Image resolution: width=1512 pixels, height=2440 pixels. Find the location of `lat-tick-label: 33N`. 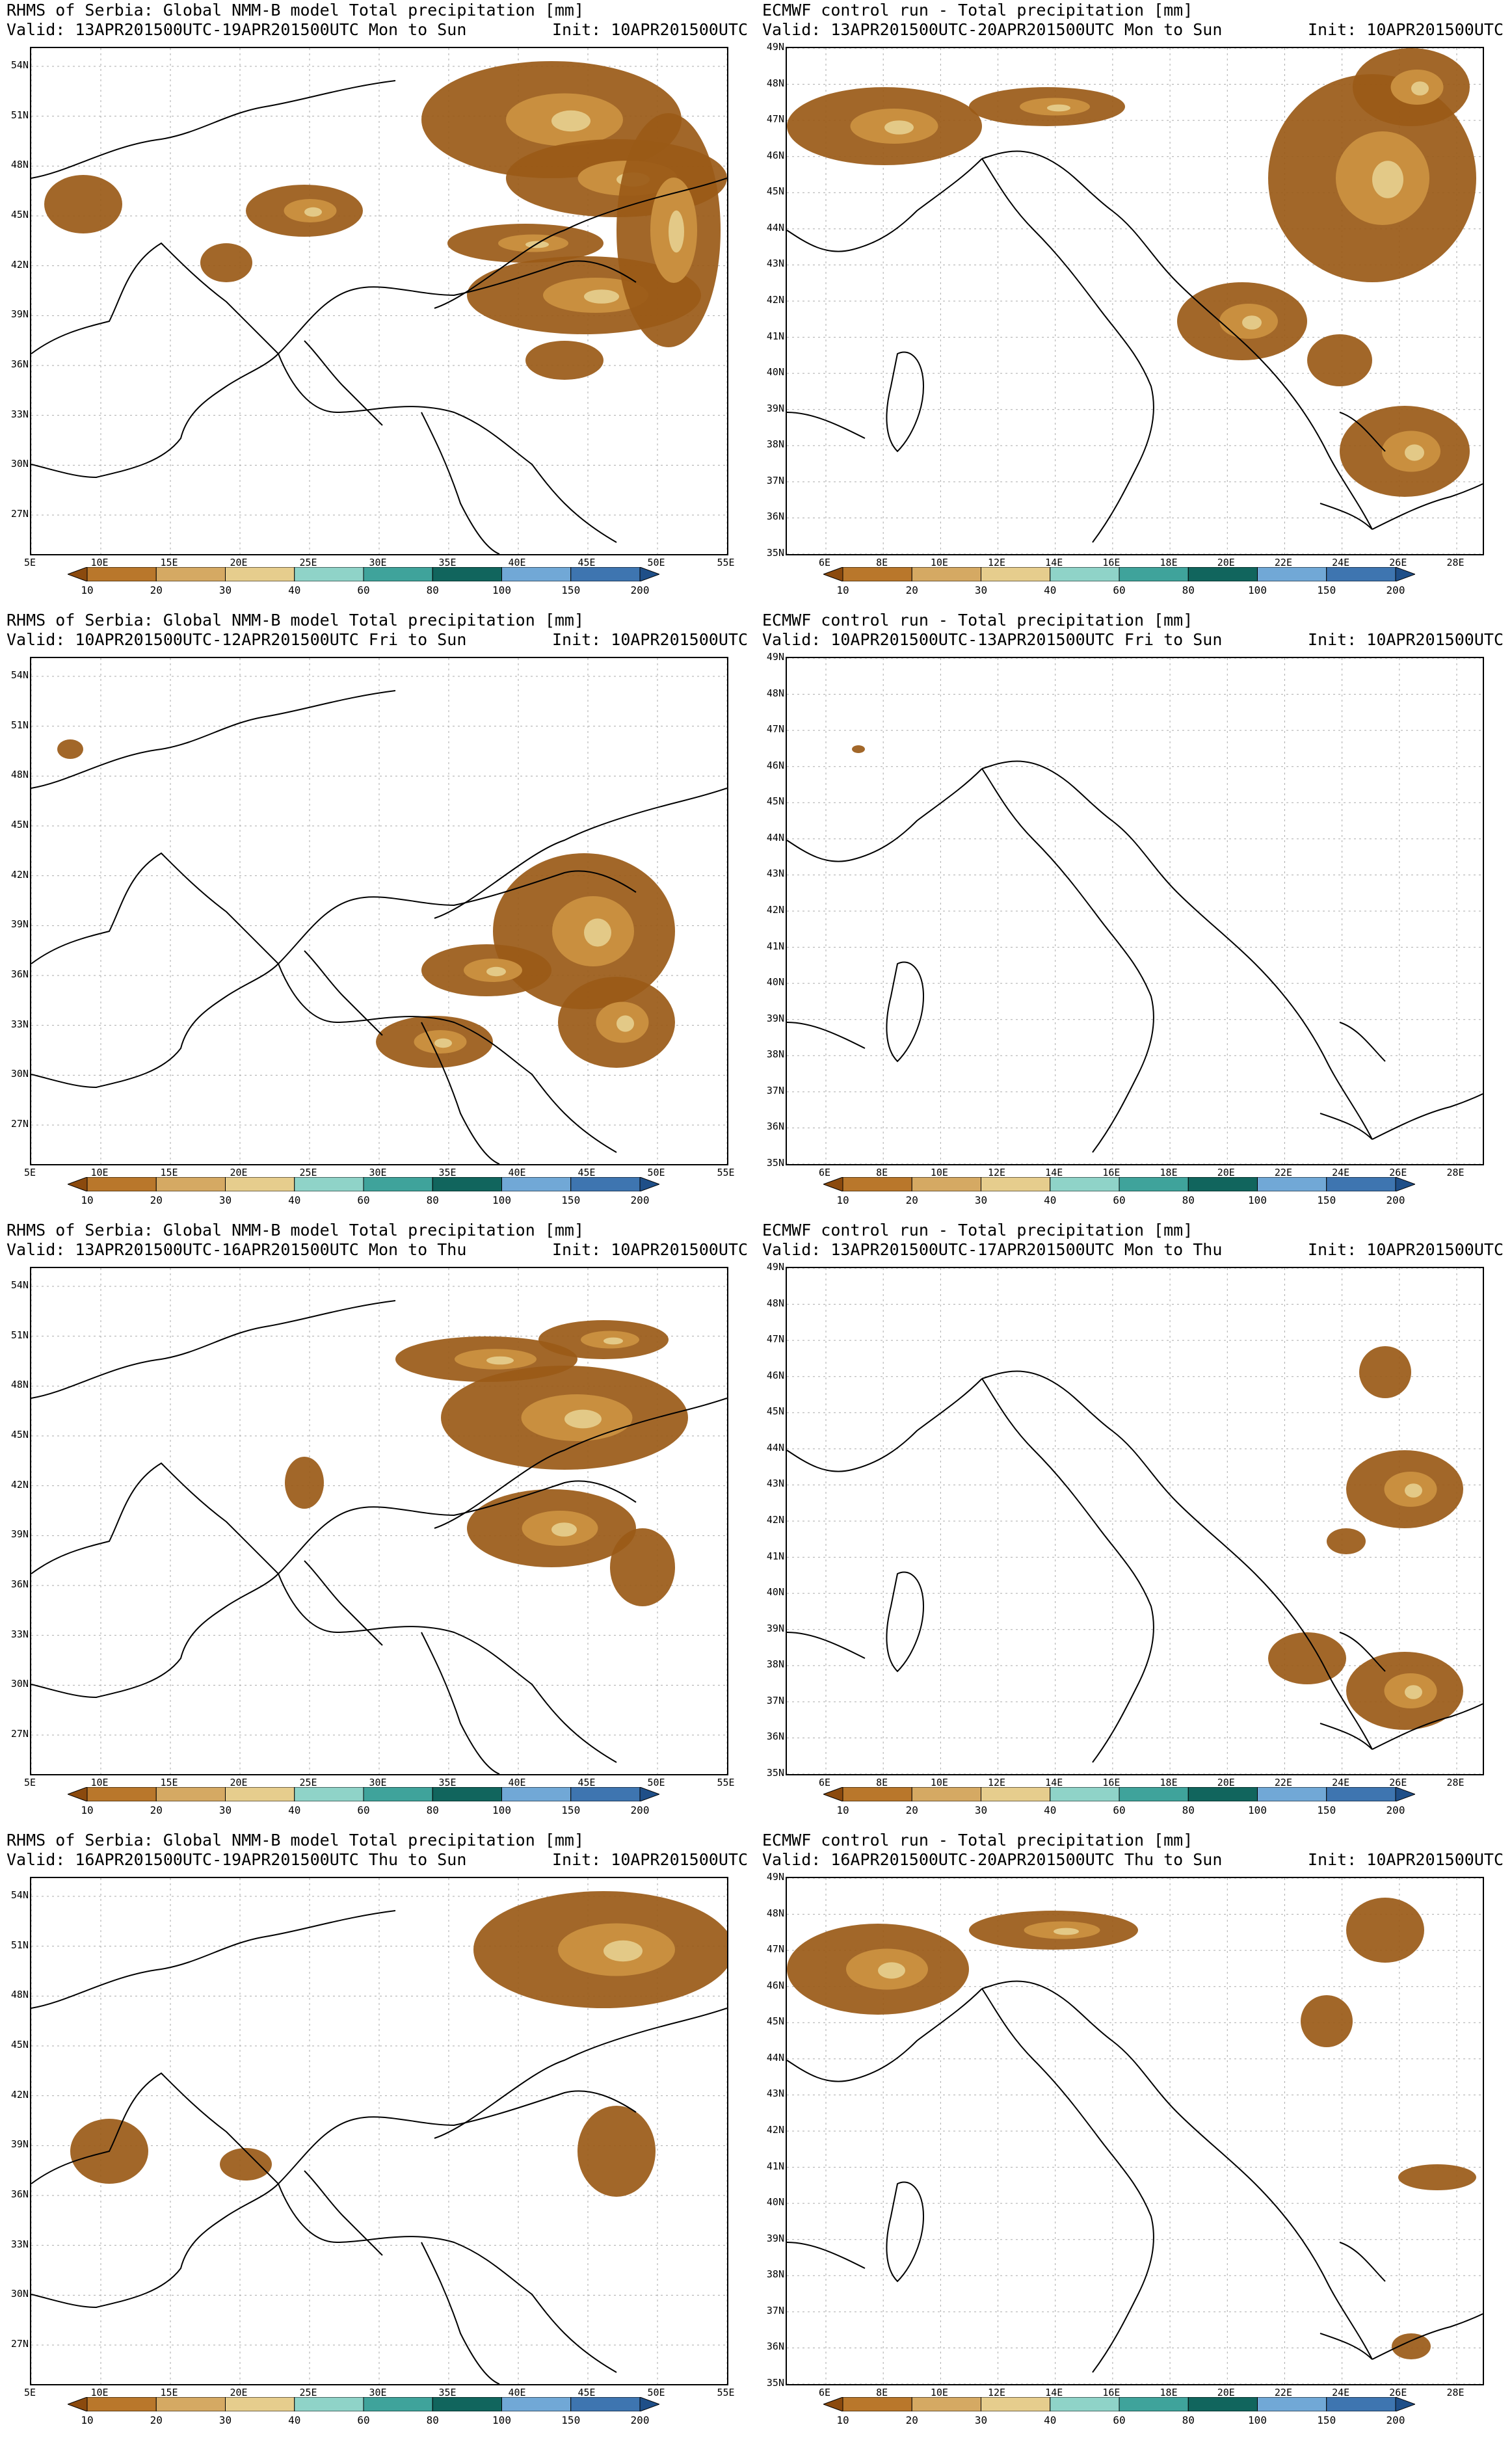

lat-tick-label: 33N is located at coordinates (19, 2244).